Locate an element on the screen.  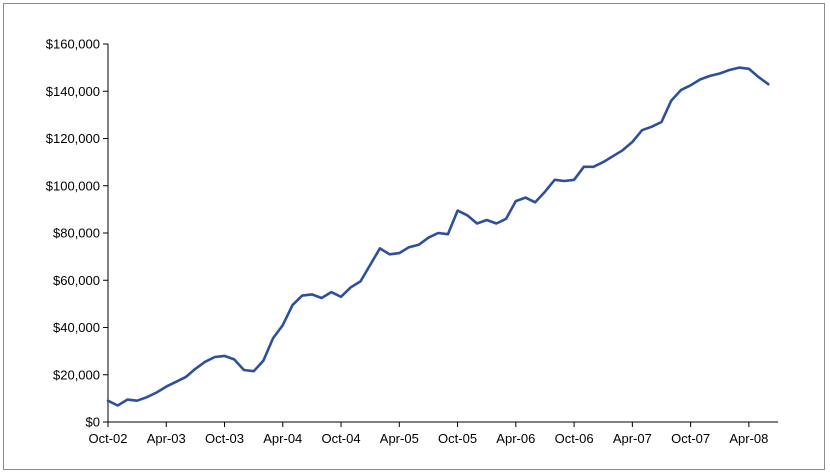
y-tick-label: $100,000 is located at coordinates (73, 185).